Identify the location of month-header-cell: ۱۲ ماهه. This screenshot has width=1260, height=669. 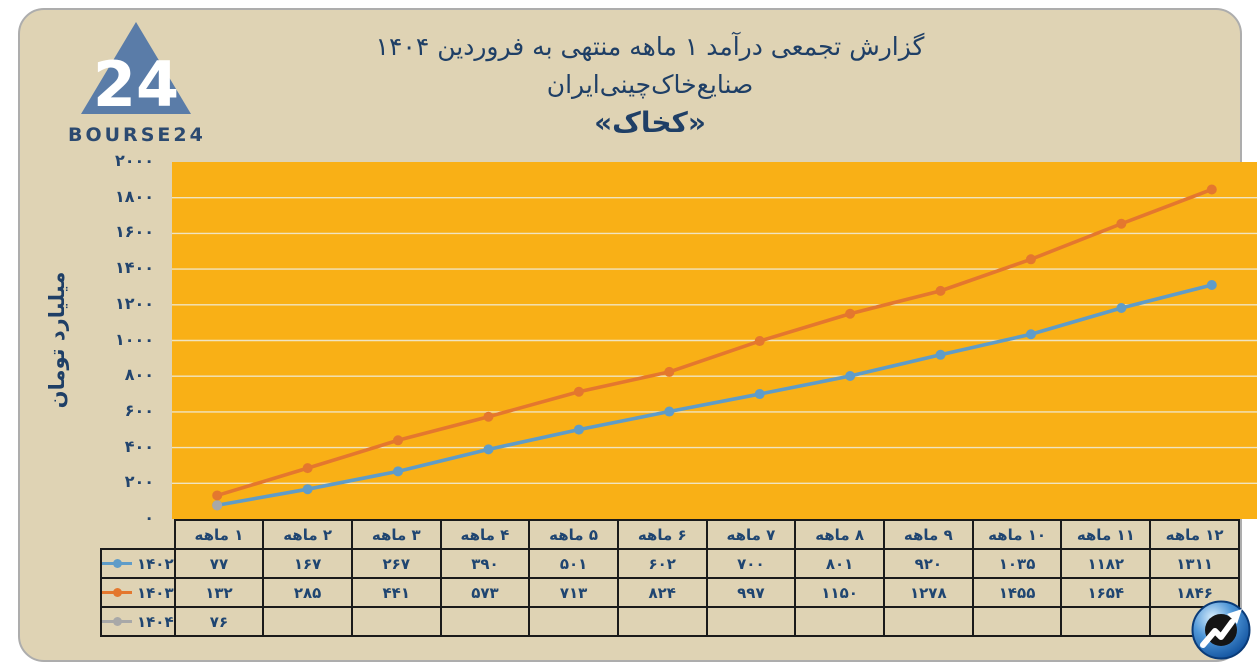
(1194, 534).